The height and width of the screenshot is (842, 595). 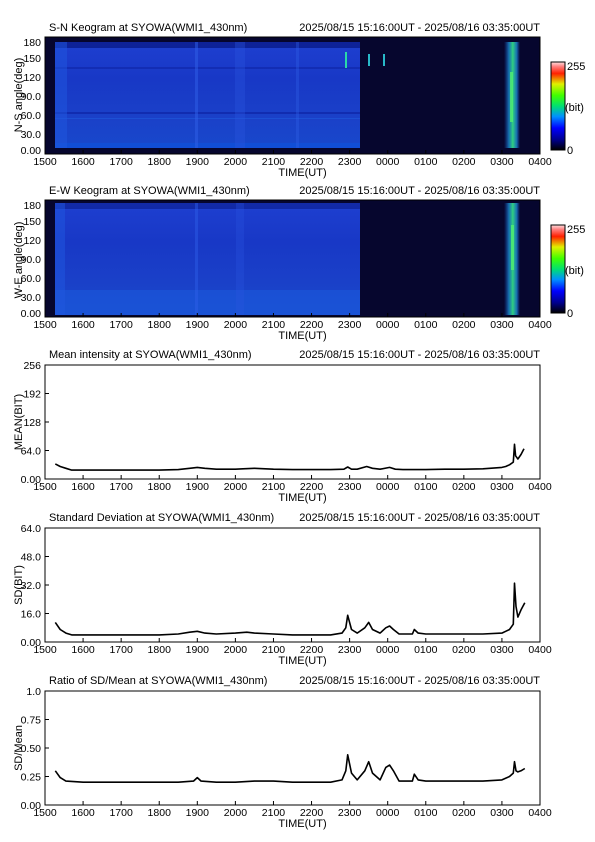 What do you see at coordinates (149, 191) in the screenshot?
I see `ew-keogram-title: E-W Keogram at SYOWA(WMI1_430nm)` at bounding box center [149, 191].